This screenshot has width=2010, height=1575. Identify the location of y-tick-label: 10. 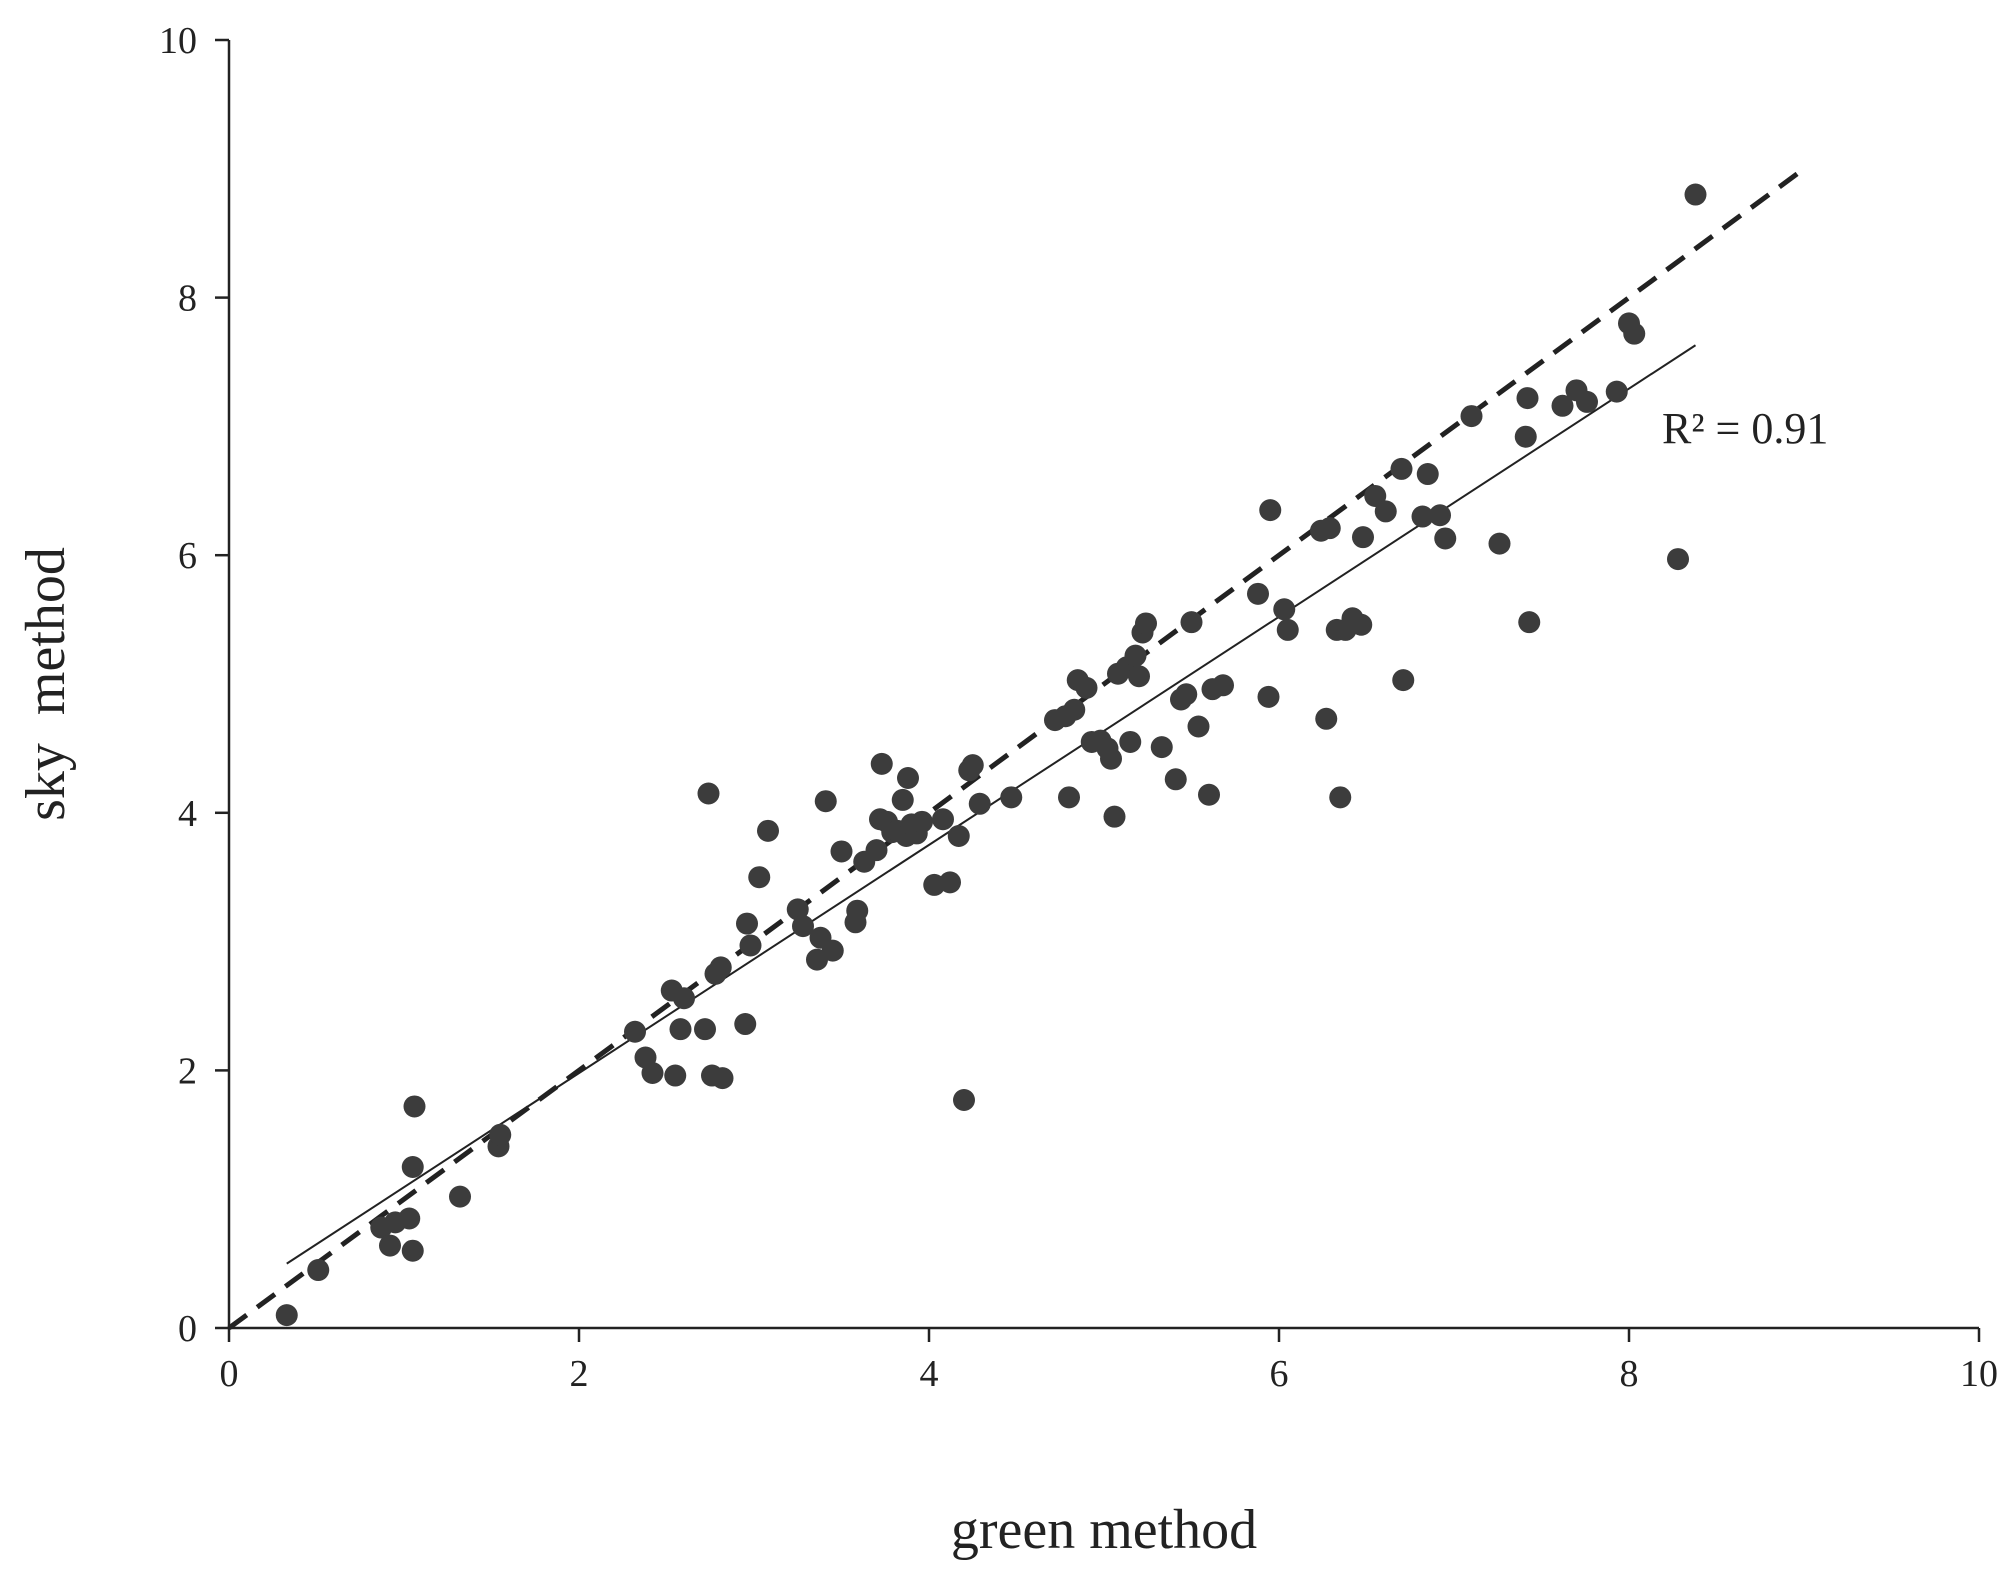
(178, 41).